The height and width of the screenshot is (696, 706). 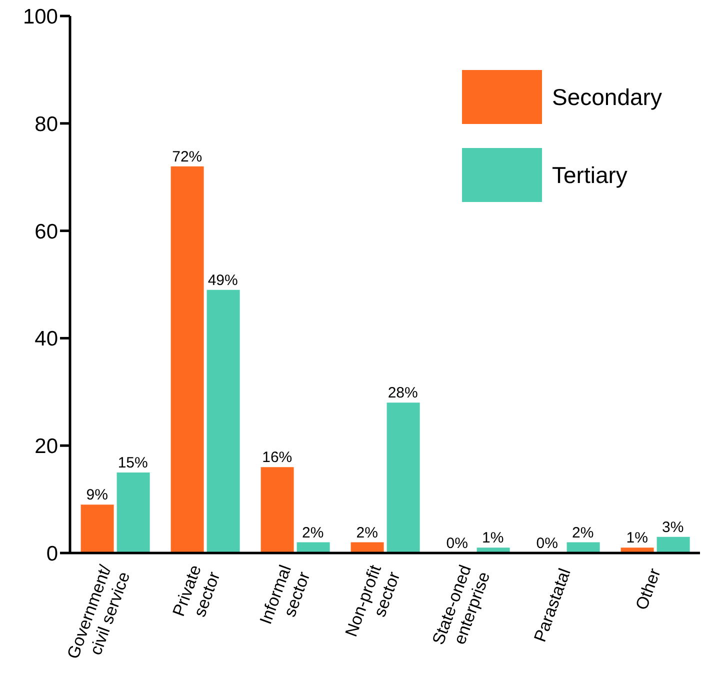 What do you see at coordinates (187, 157) in the screenshot?
I see `data-label: 72%` at bounding box center [187, 157].